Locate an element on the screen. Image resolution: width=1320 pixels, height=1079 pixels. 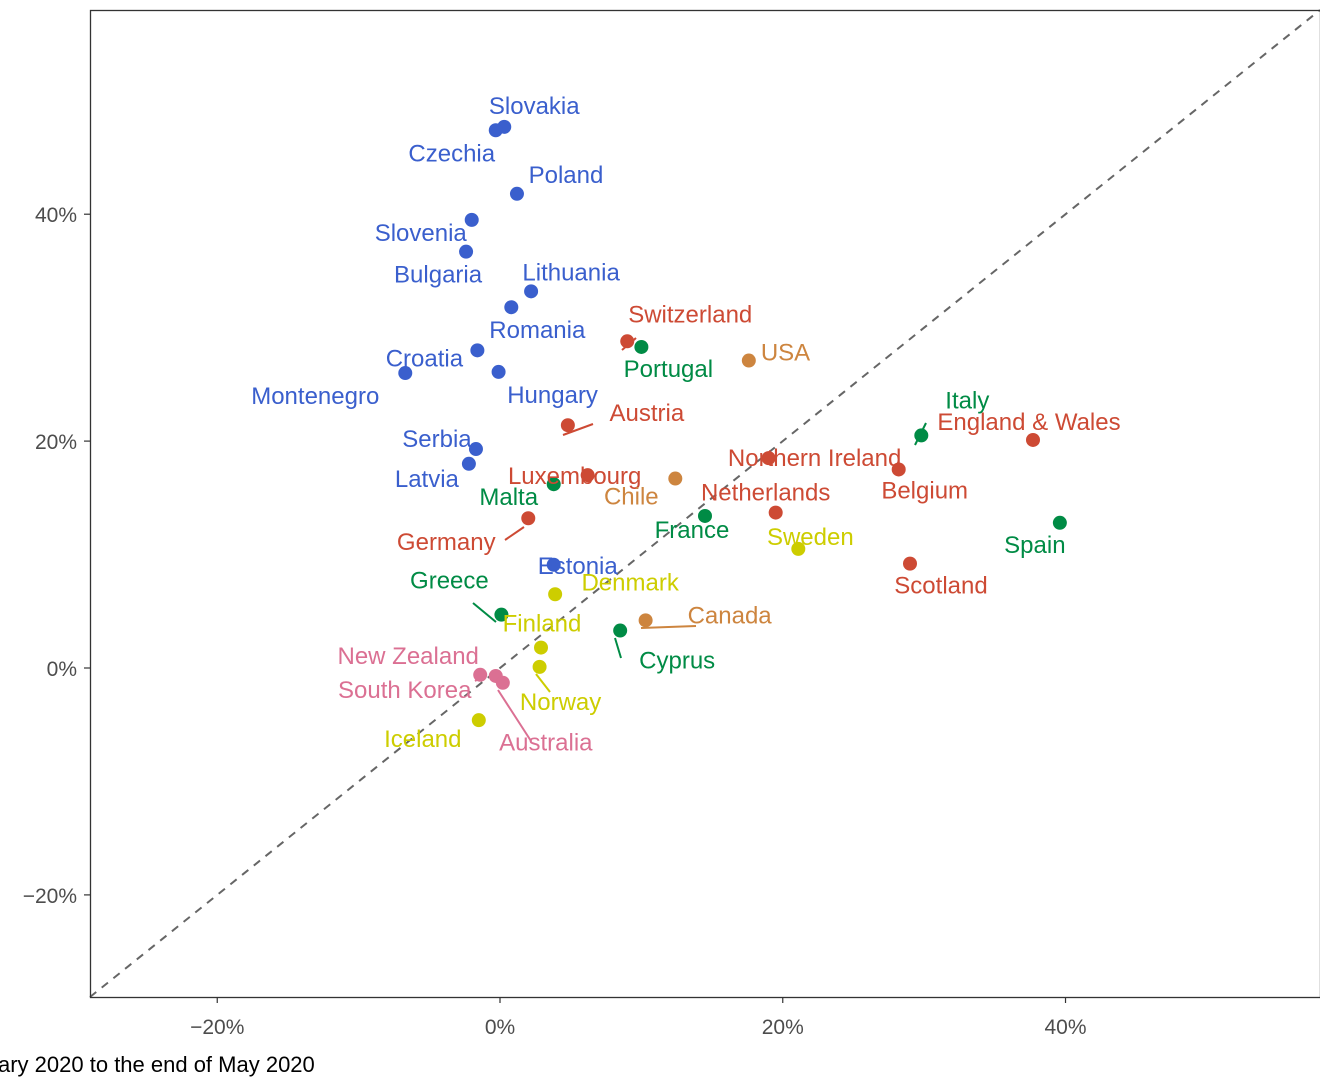
x-tick-label: 40% is located at coordinates (1066, 1027).